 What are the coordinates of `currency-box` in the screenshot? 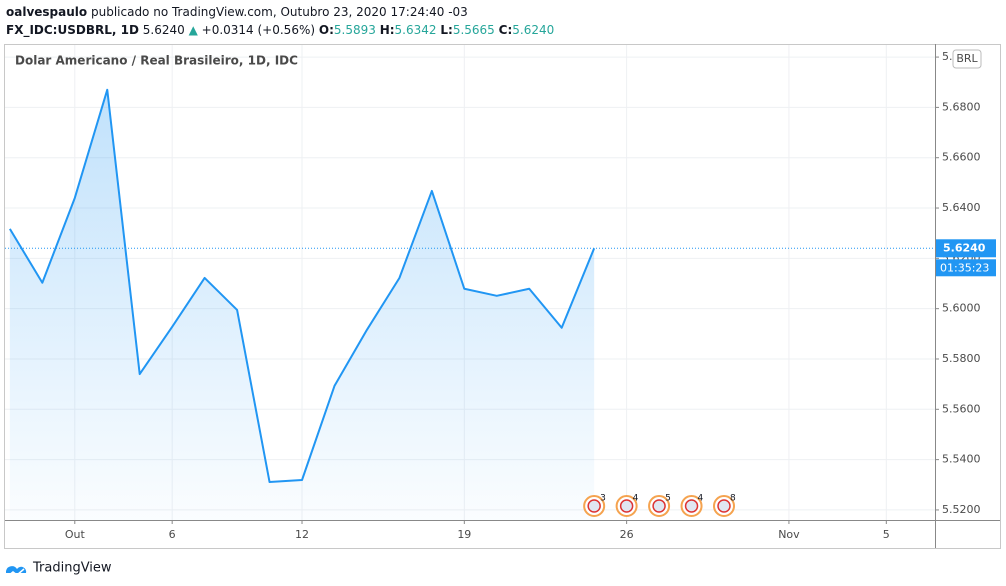 It's located at (967, 59).